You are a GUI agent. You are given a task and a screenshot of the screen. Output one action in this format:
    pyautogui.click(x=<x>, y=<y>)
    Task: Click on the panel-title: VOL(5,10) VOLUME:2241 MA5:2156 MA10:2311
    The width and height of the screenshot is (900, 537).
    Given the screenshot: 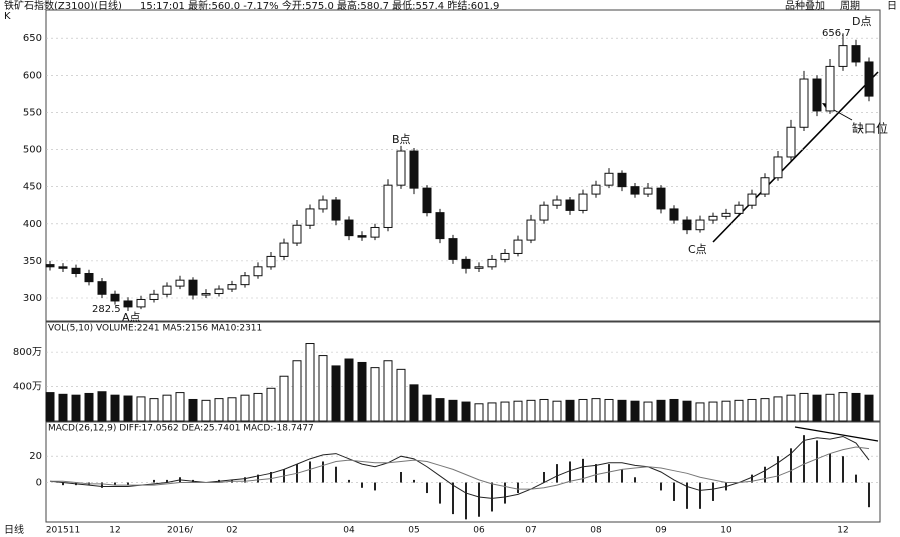 What is the action you would take?
    pyautogui.click(x=155, y=329)
    